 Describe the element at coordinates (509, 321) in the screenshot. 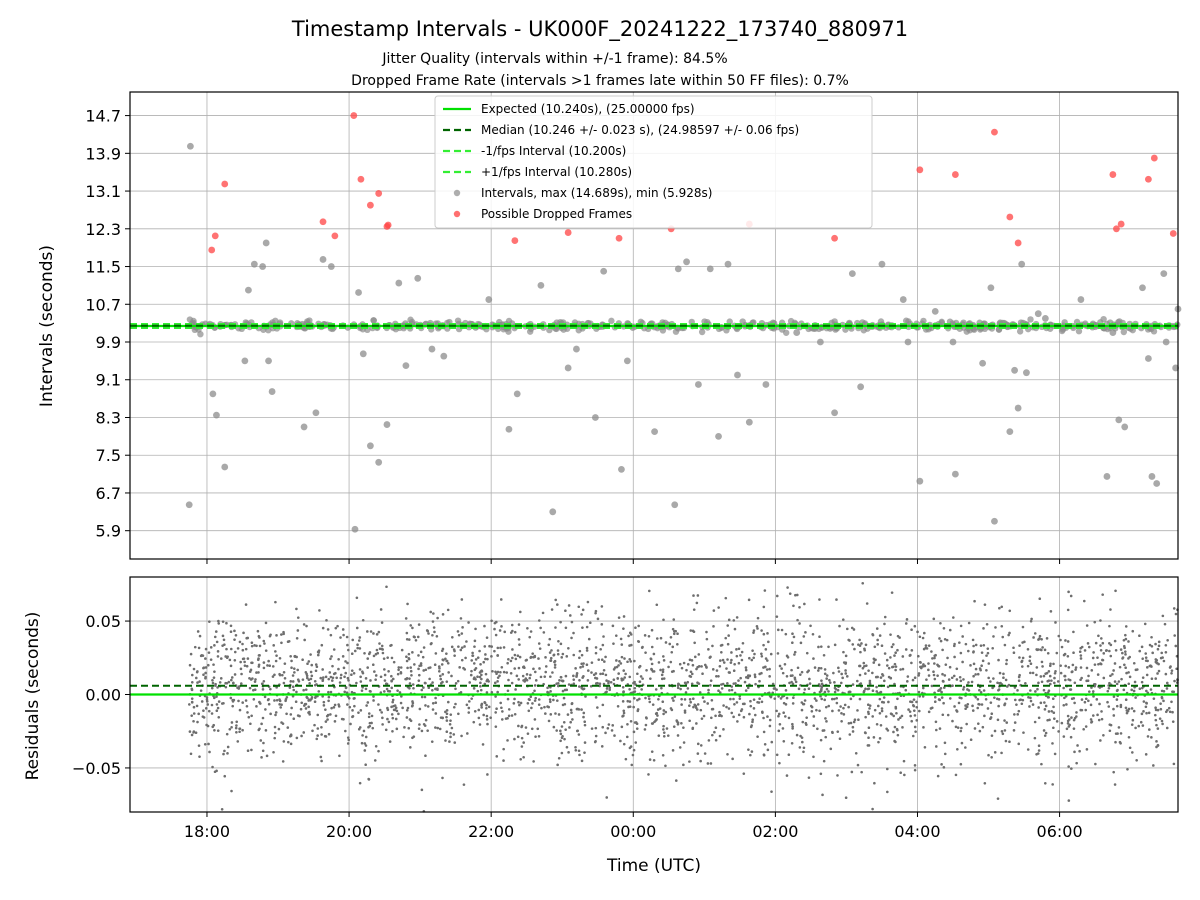

I see `interval-point` at that location.